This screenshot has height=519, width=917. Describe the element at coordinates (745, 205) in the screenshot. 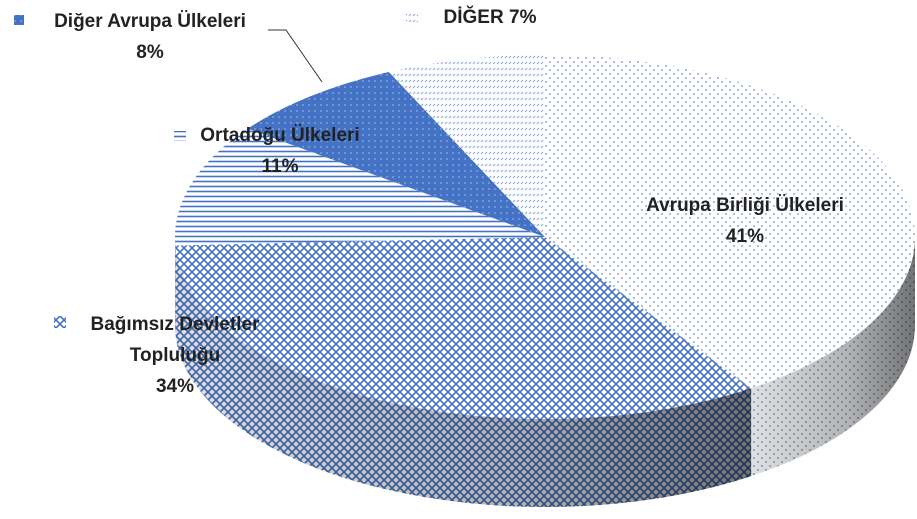

I see `category-label: Avrupa Birliği Ülkeleri` at that location.